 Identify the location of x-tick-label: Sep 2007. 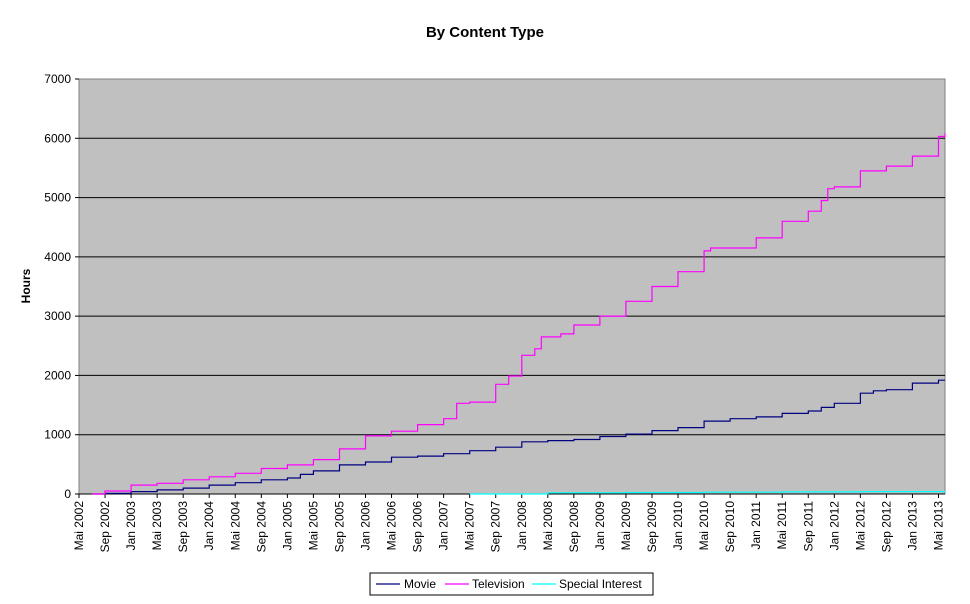
(496, 527).